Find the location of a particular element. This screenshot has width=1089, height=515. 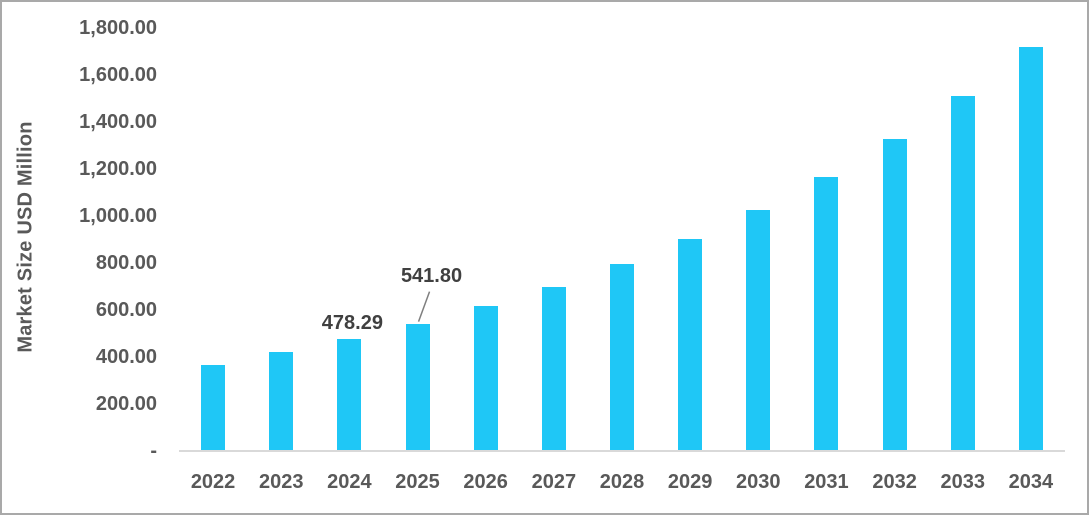

y-tick-label: 1,000.00 is located at coordinates (118, 216).